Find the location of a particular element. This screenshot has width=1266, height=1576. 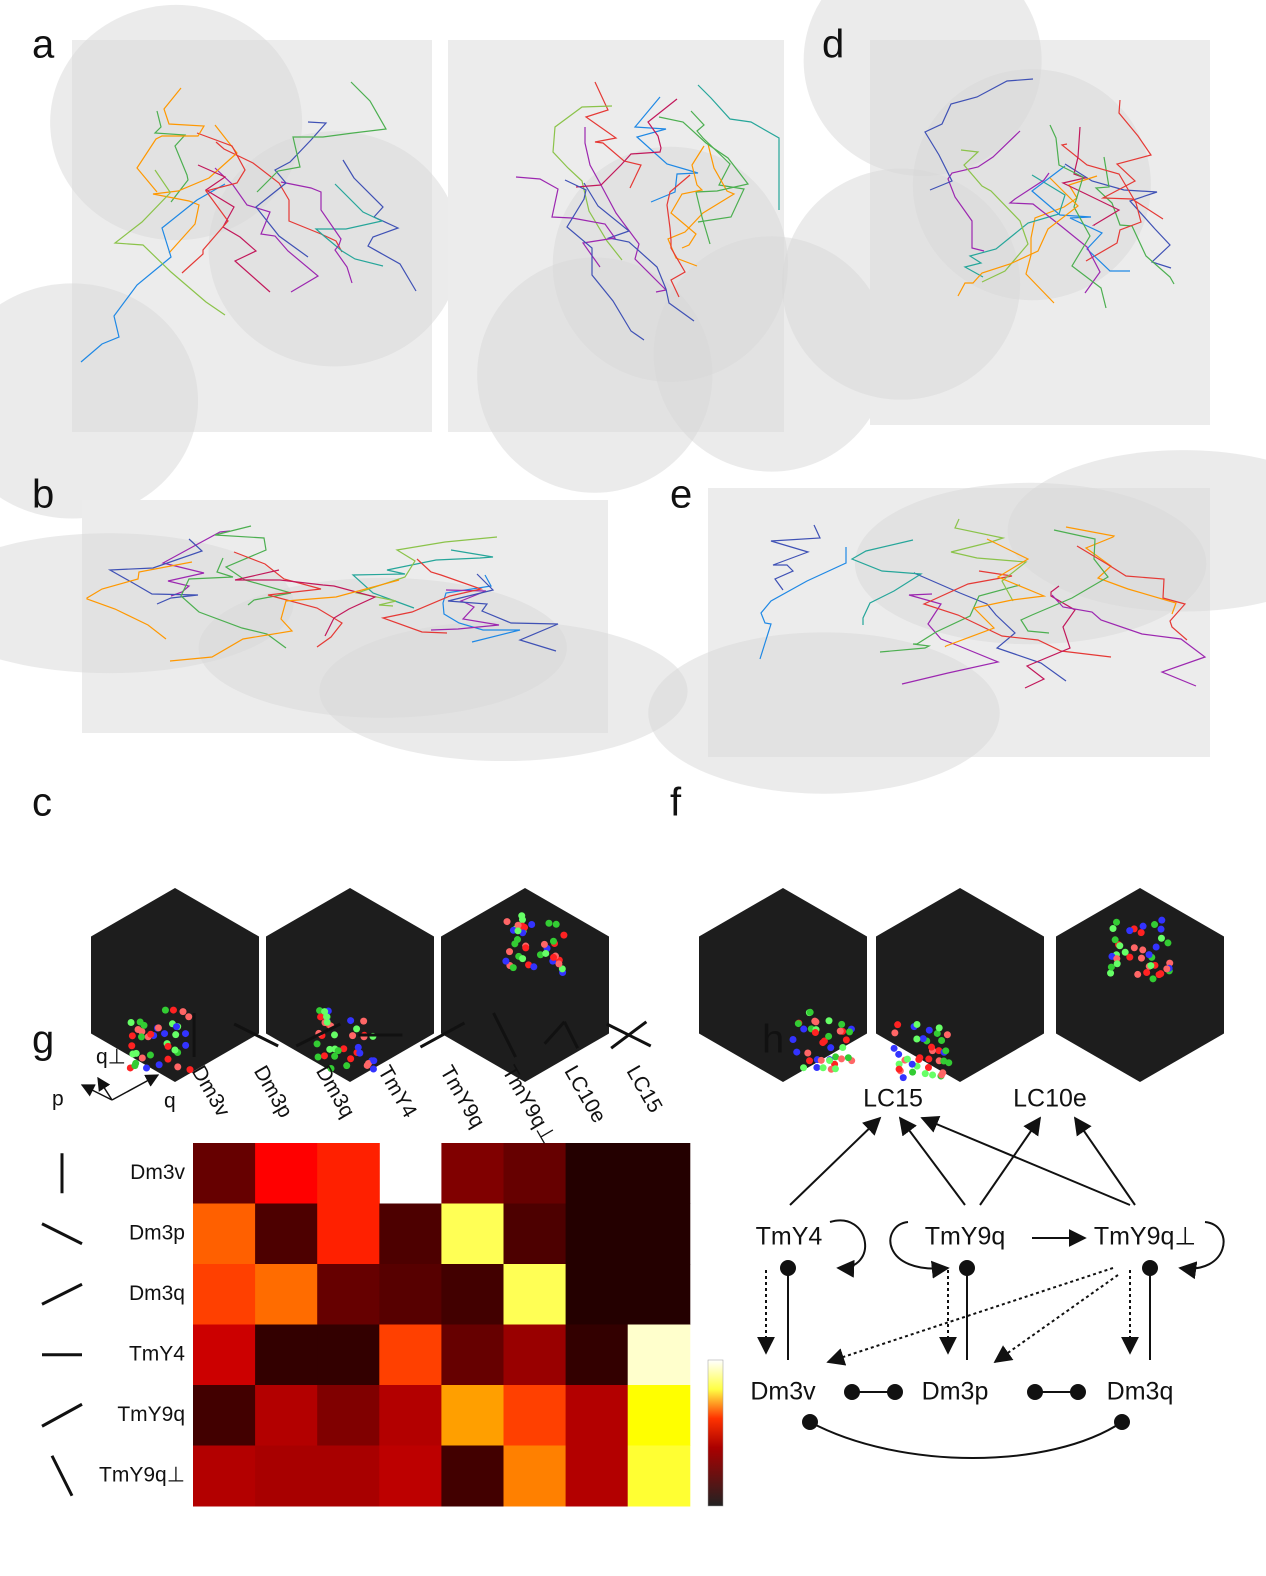

column-label: LC15 is located at coordinates (644, 1089).